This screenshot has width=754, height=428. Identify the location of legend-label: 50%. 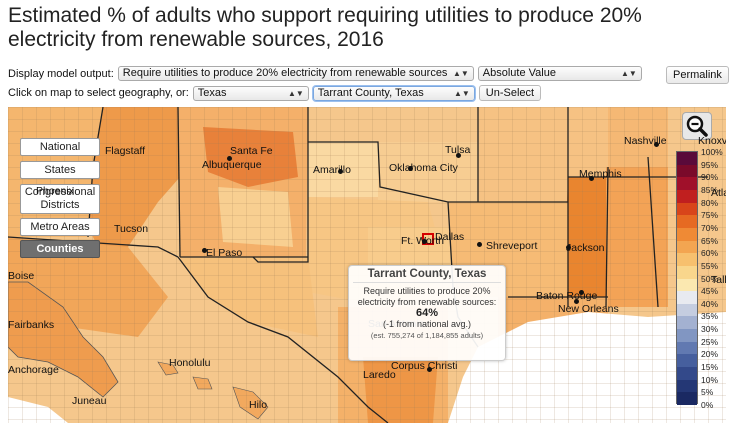
(710, 278).